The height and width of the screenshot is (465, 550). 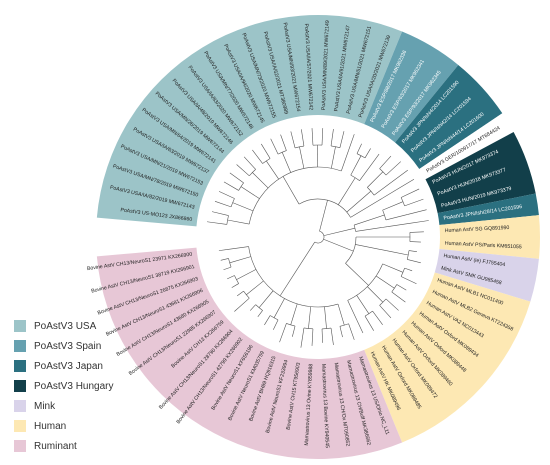 I want to click on deep-arc, so click(x=324, y=208).